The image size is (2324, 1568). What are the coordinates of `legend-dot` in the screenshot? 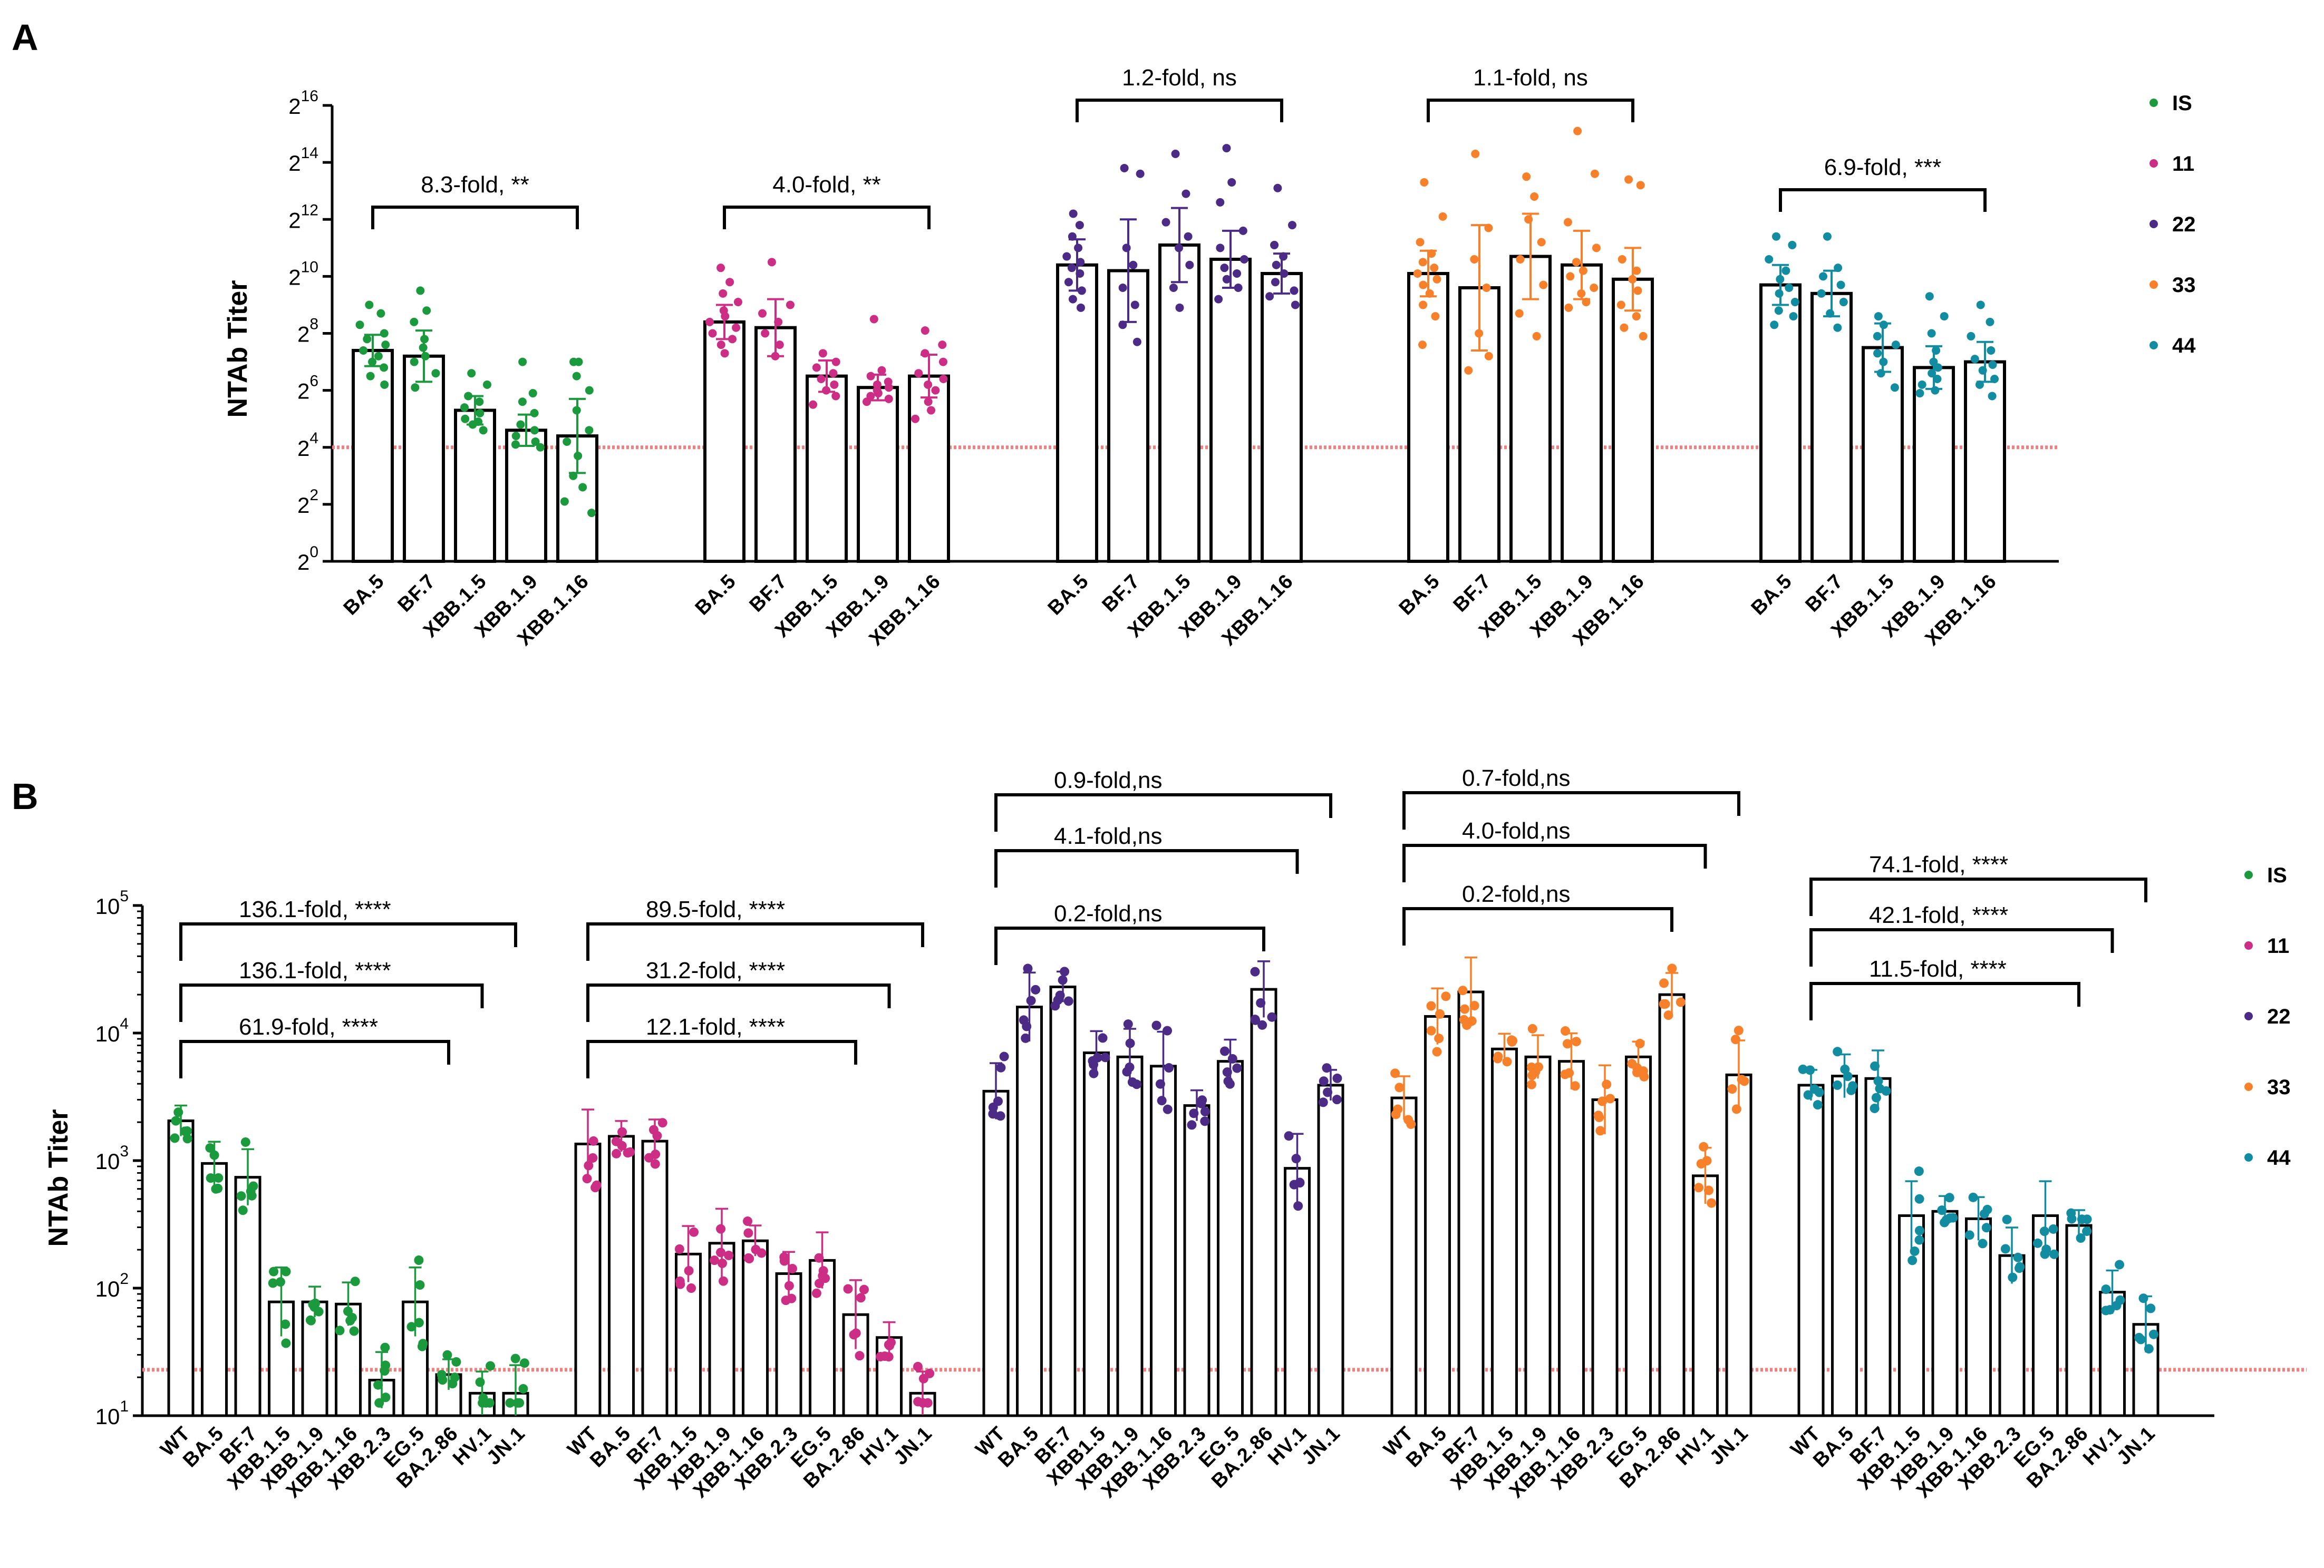 It's located at (2153, 224).